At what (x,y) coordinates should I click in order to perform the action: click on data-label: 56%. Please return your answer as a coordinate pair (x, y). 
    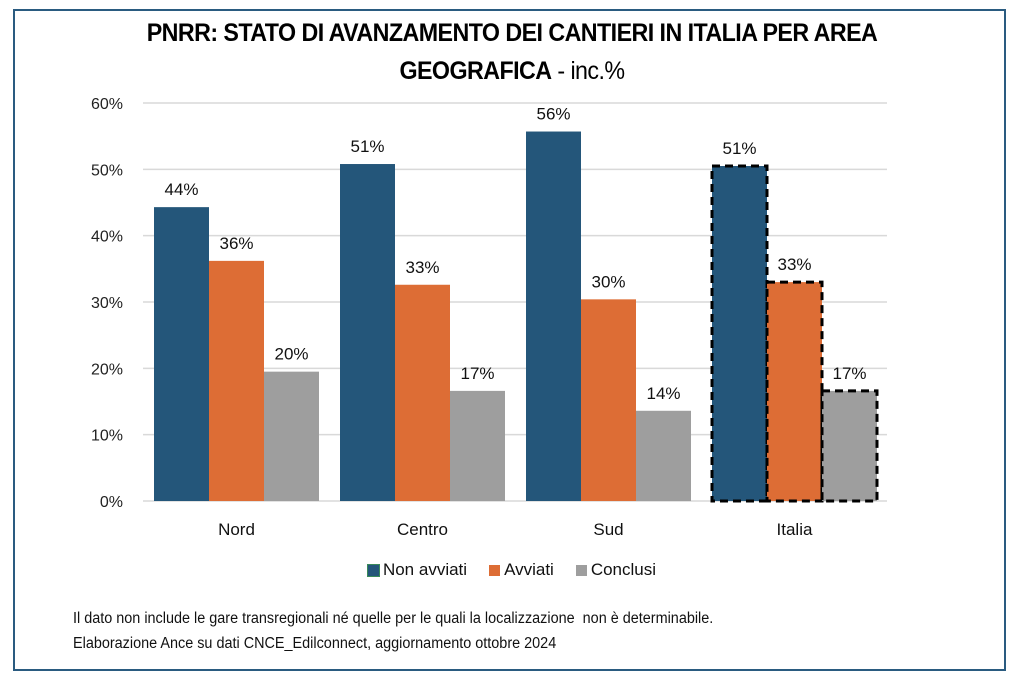
    Looking at the image, I should click on (553, 114).